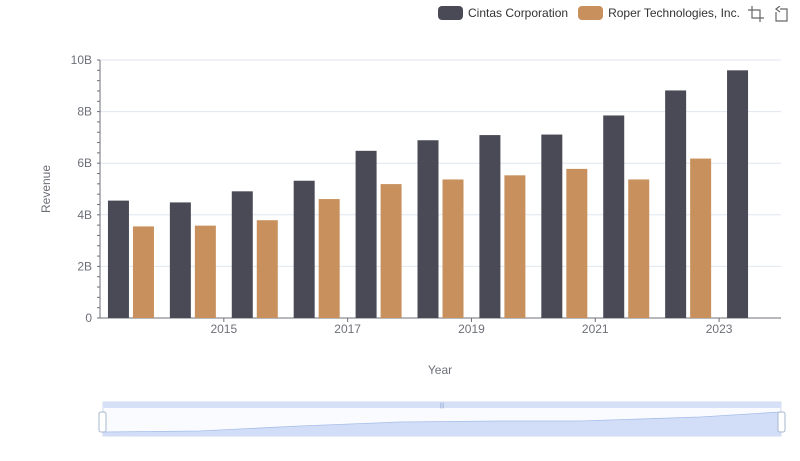  I want to click on slider-handle-left, so click(102, 422).